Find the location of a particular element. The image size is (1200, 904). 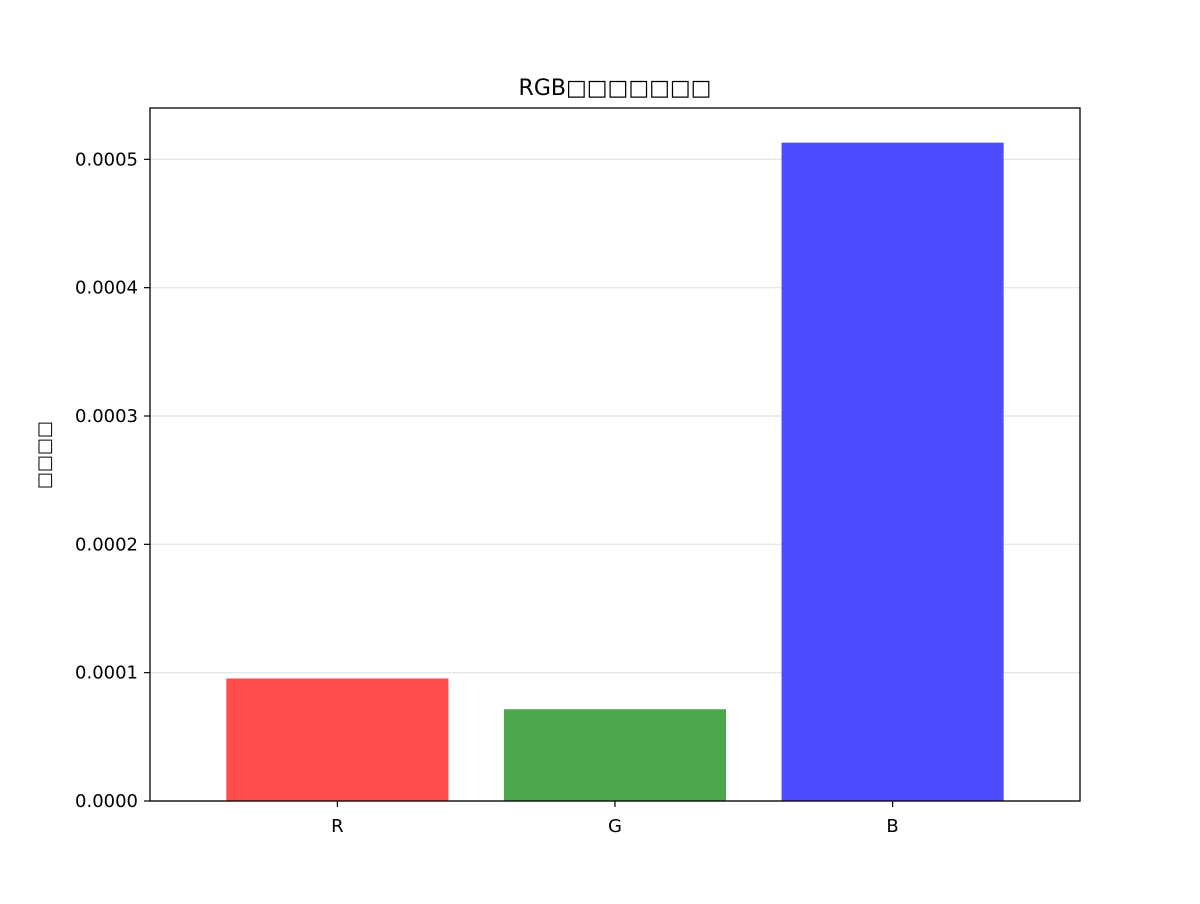

x-tick-label-g: G is located at coordinates (615, 826).